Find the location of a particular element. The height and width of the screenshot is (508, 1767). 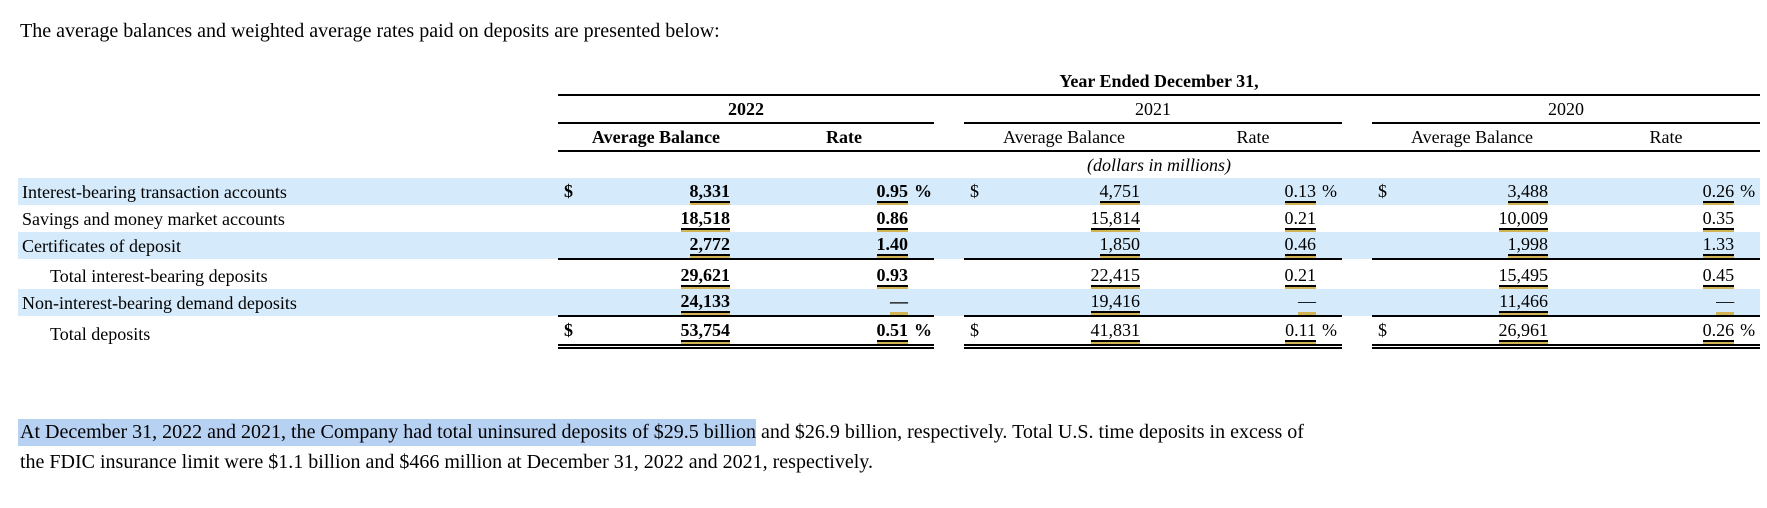

row-label: Savings and money market accounts is located at coordinates (153, 219).